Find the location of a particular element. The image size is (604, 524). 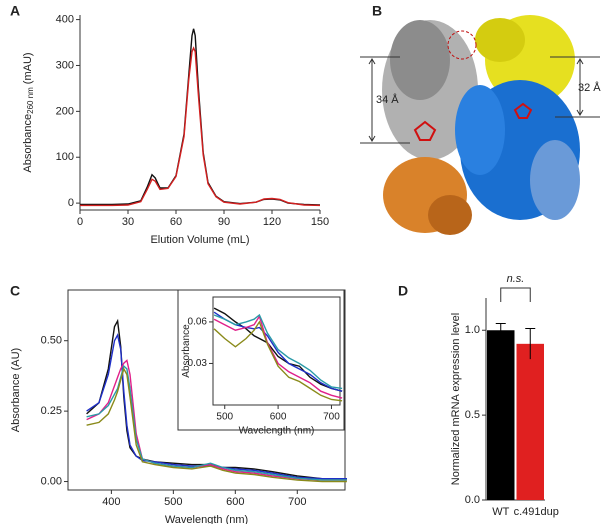

panel-label: A is located at coordinates (15, 11).